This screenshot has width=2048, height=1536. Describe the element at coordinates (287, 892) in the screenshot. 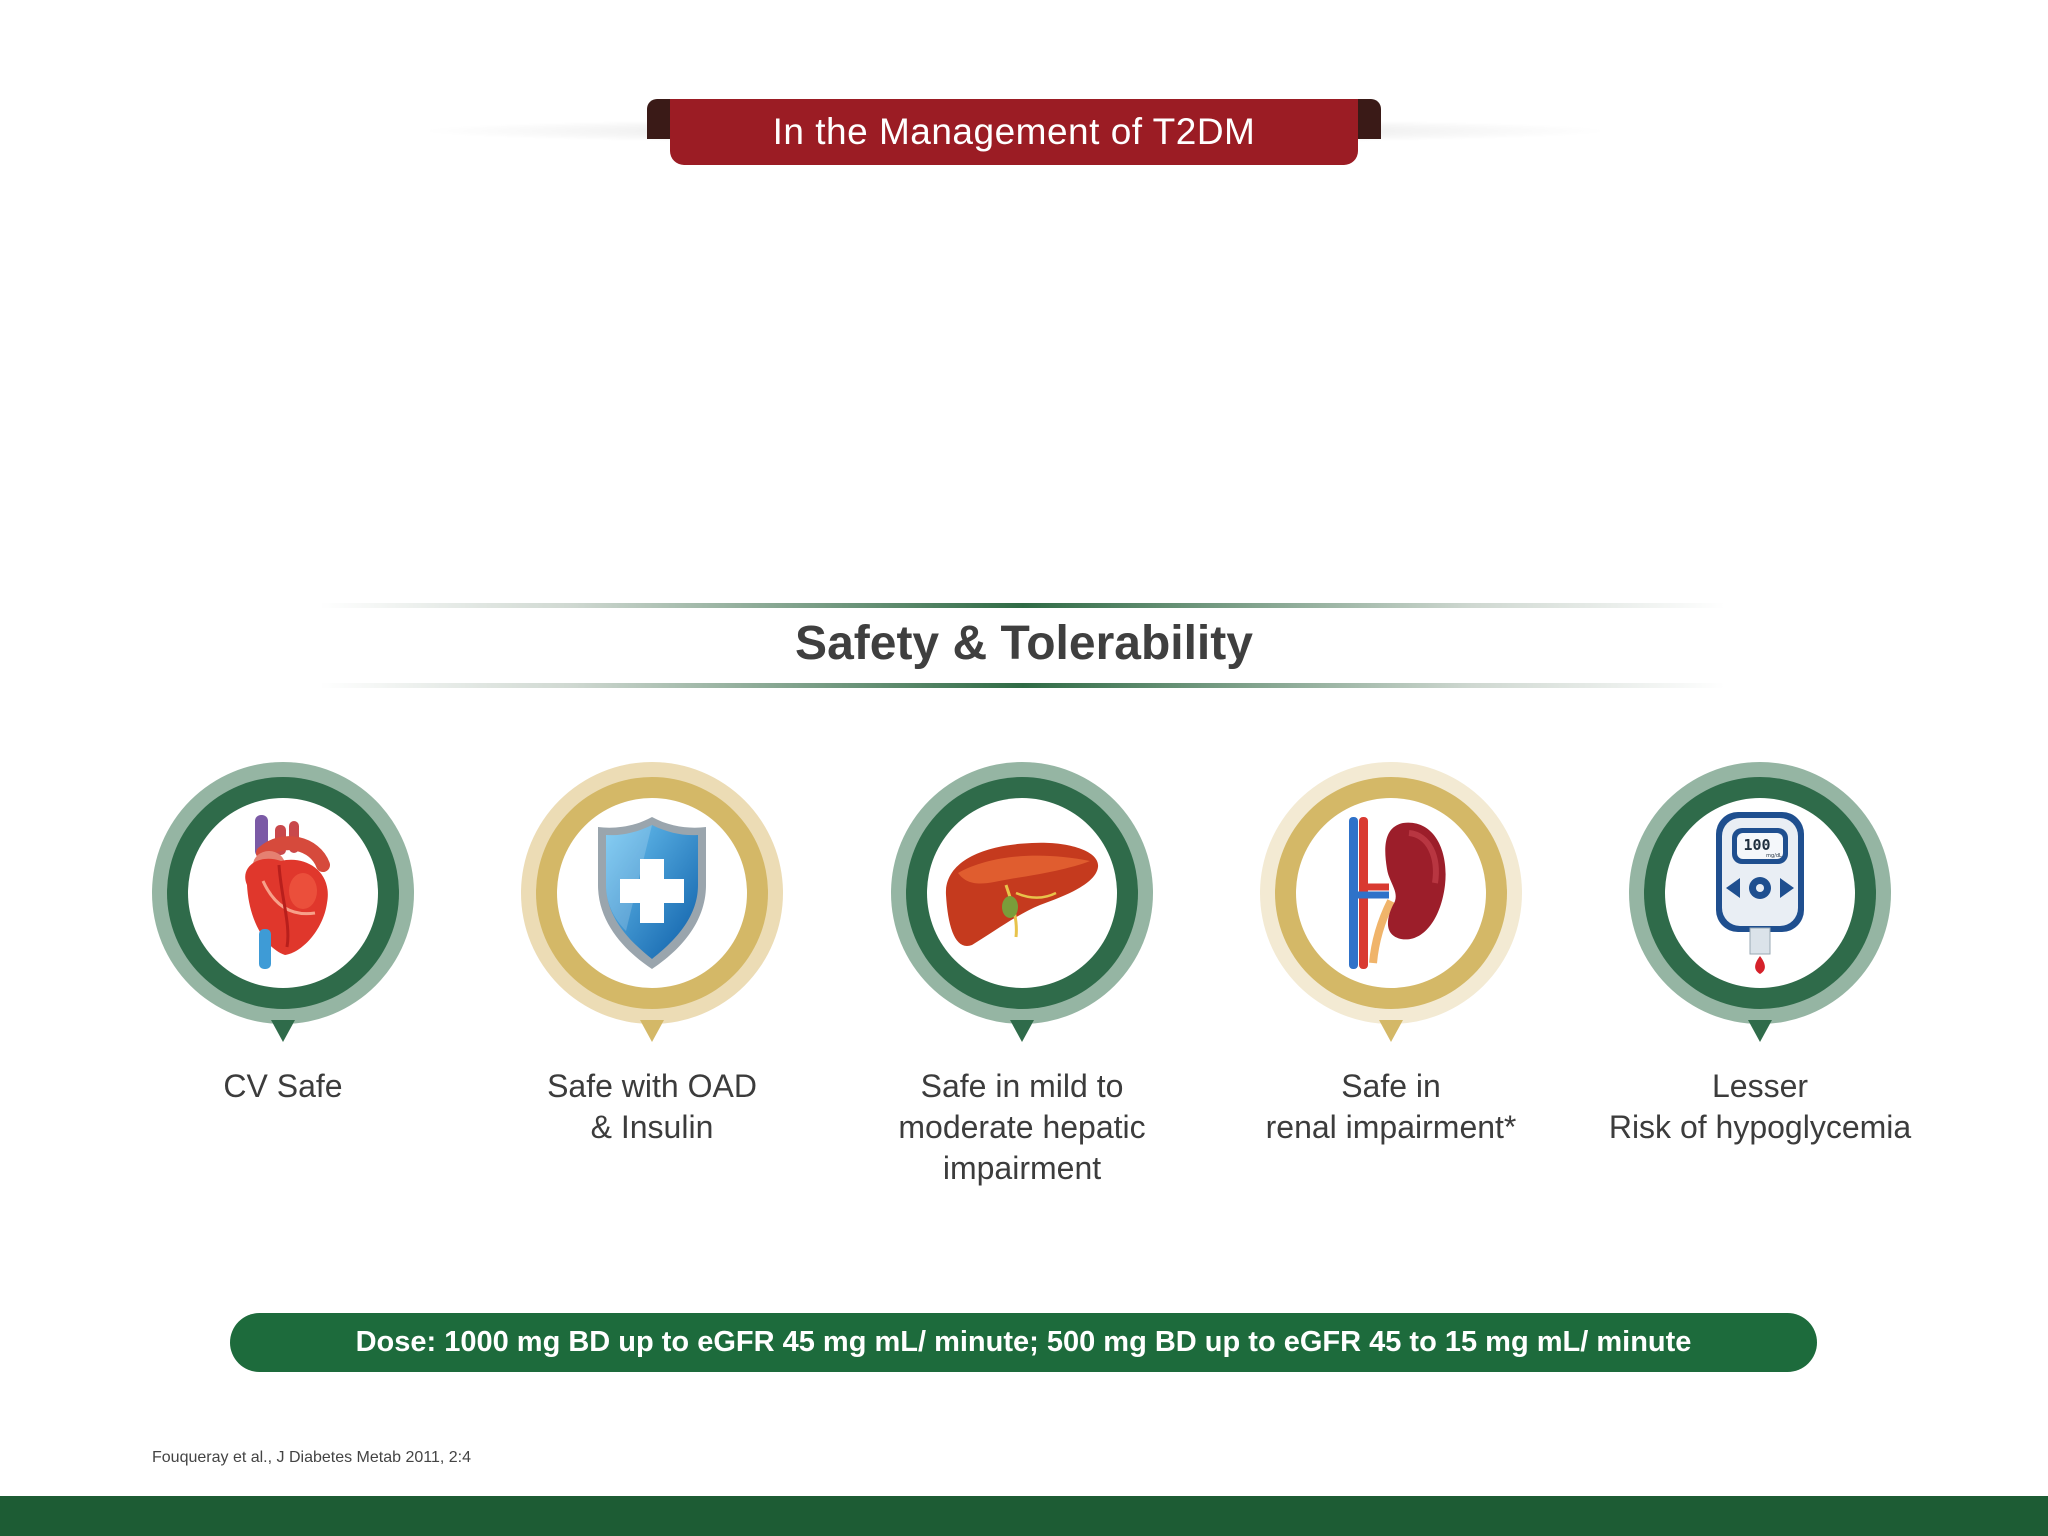

I see `heart-icon` at that location.